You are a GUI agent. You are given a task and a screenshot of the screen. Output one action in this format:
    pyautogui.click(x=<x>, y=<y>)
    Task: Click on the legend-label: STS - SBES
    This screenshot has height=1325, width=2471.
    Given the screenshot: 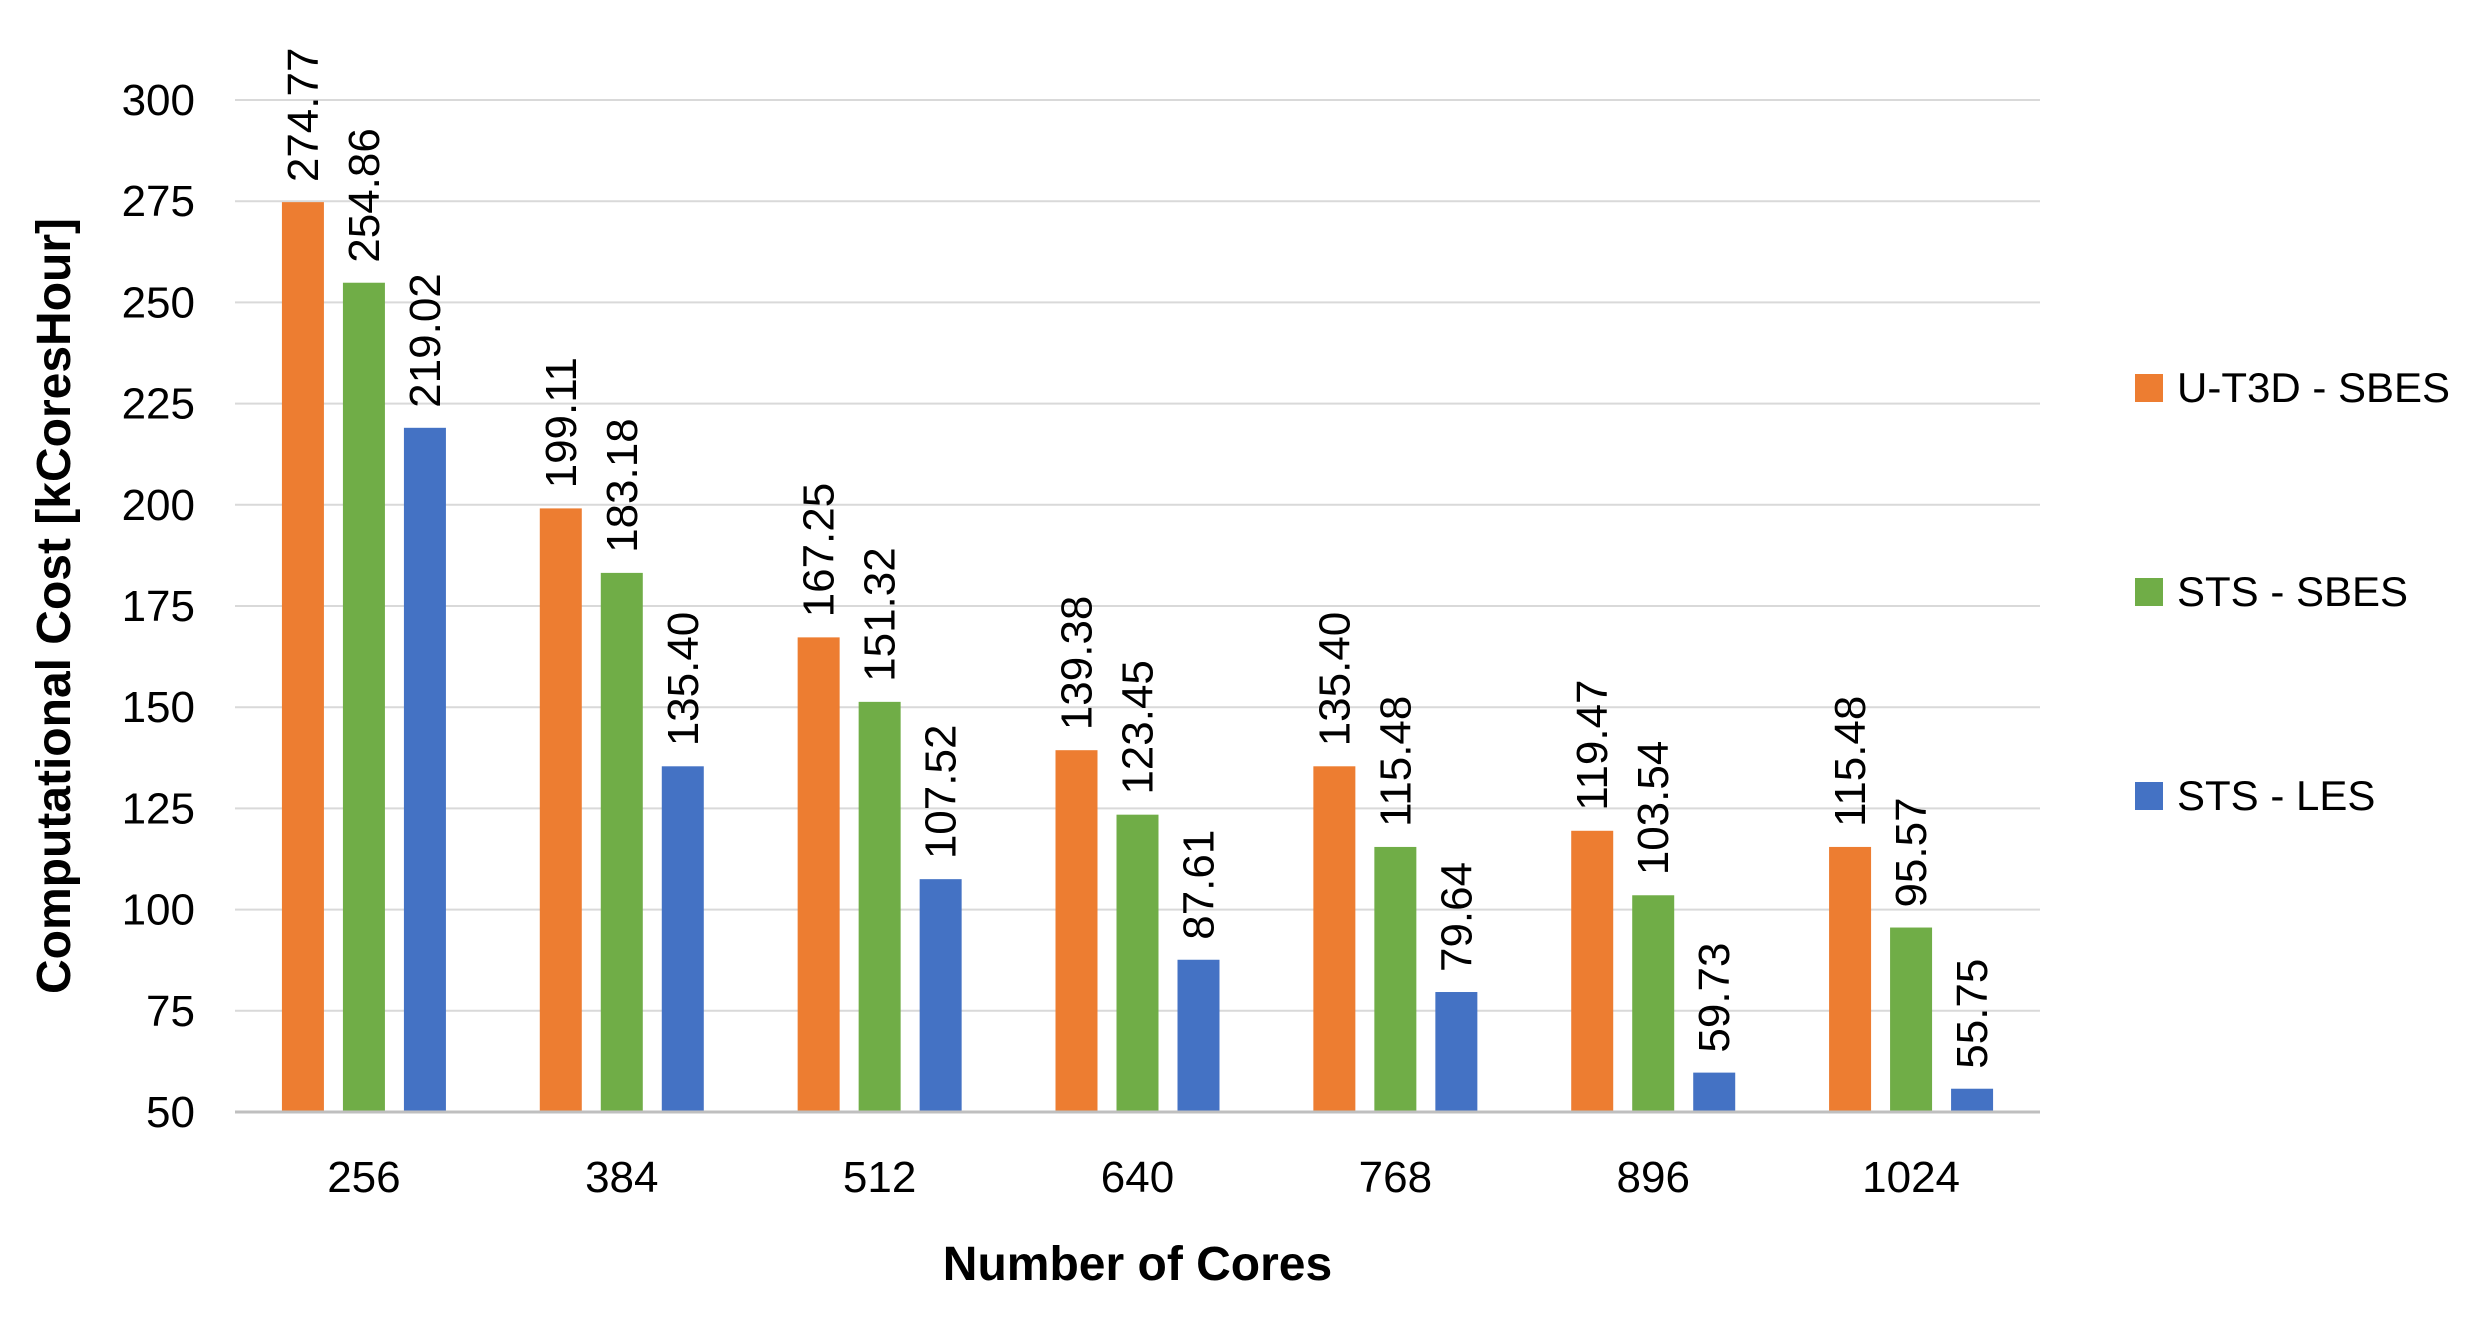 What is the action you would take?
    pyautogui.click(x=2292, y=591)
    